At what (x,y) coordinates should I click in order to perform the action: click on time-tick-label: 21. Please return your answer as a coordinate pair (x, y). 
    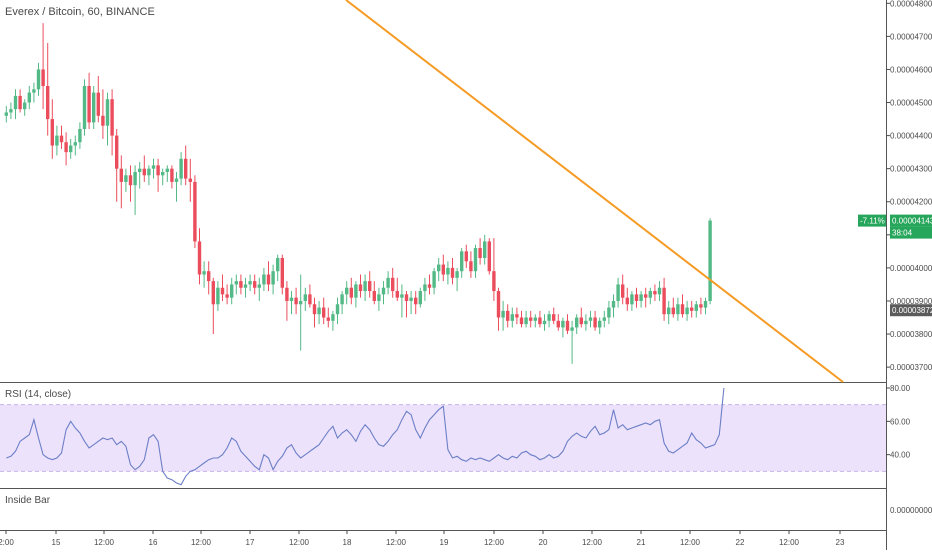
    Looking at the image, I should click on (641, 542).